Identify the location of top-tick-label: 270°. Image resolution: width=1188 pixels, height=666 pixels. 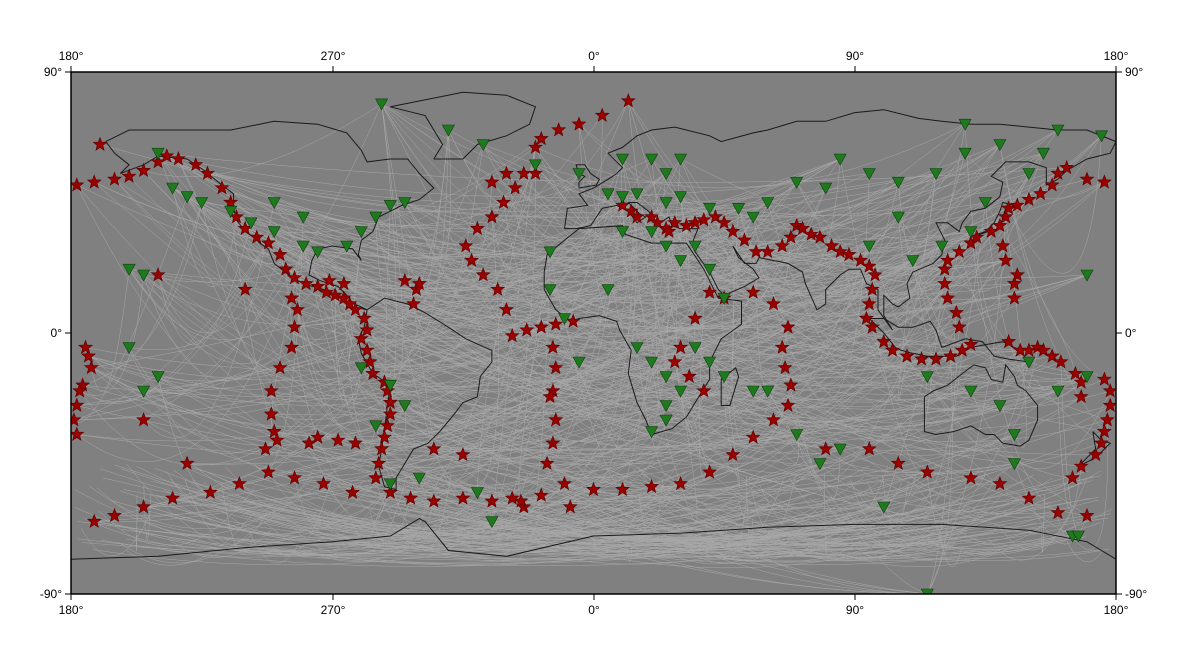
(333, 56).